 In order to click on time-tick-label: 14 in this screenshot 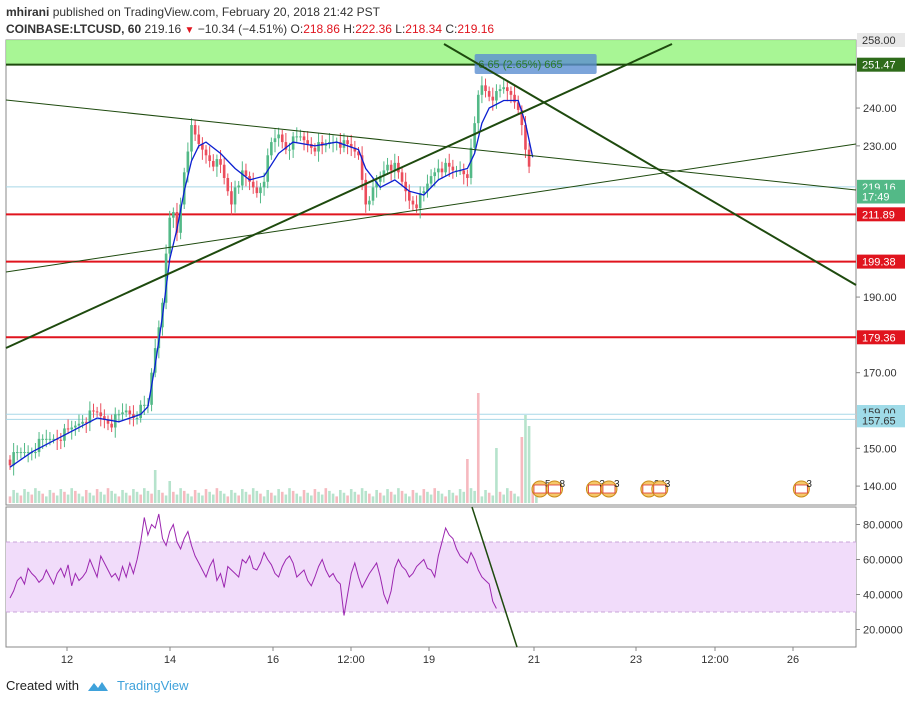, I will do `click(170, 660)`.